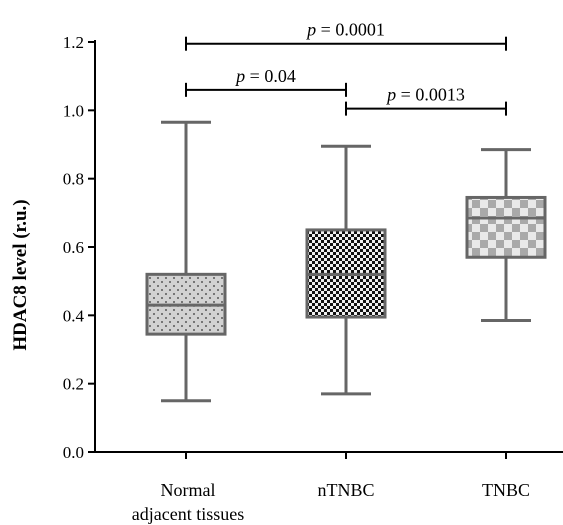 The image size is (563, 525). What do you see at coordinates (20, 274) in the screenshot?
I see `y-axis-label: HDAC8 level (r.u.)` at bounding box center [20, 274].